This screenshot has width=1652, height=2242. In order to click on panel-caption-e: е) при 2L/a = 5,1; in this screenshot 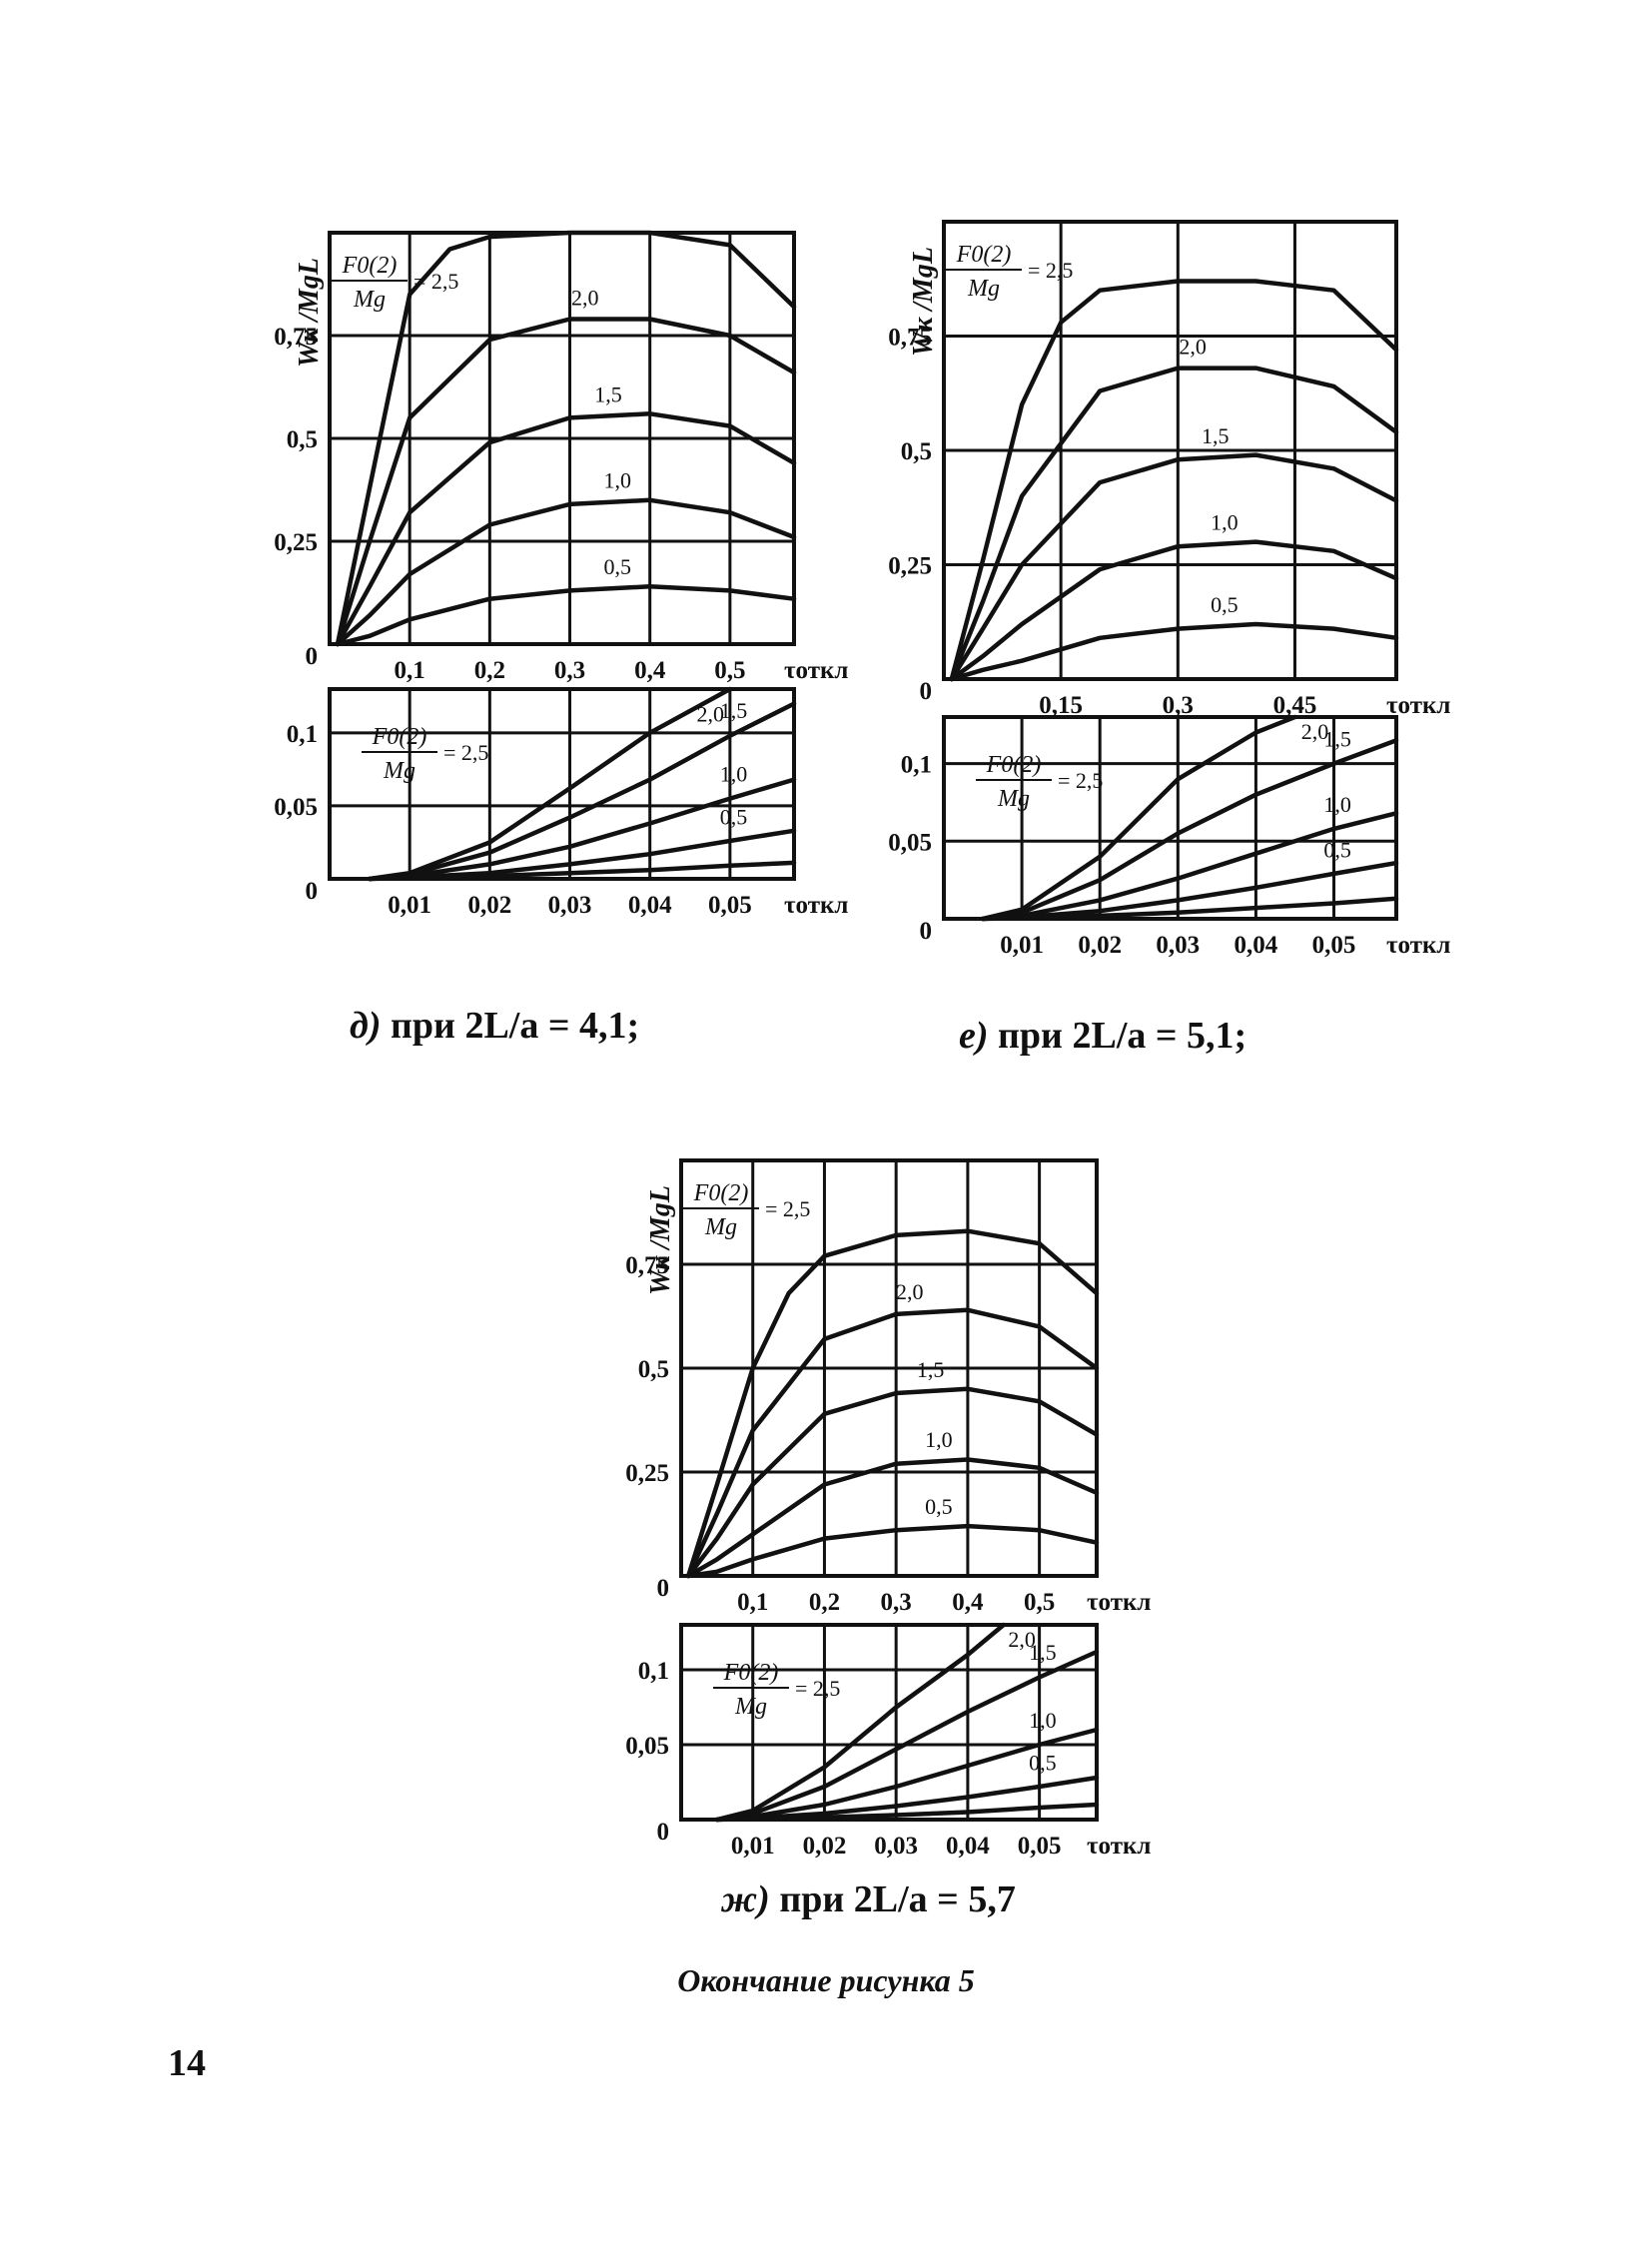, I will do `click(1102, 1036)`.